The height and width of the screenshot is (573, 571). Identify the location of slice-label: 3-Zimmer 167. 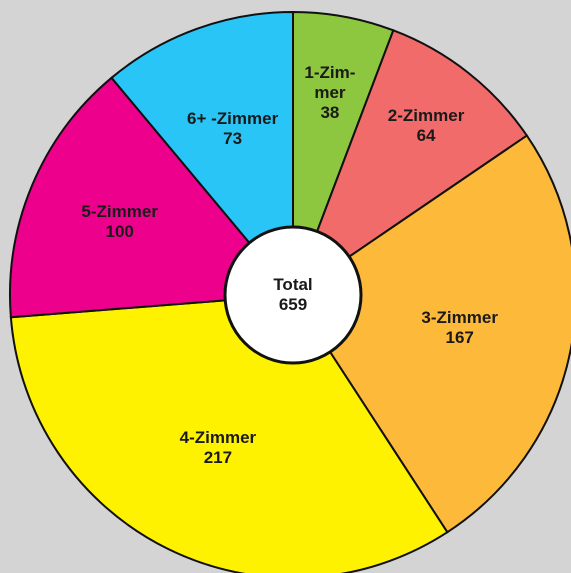
(460, 328).